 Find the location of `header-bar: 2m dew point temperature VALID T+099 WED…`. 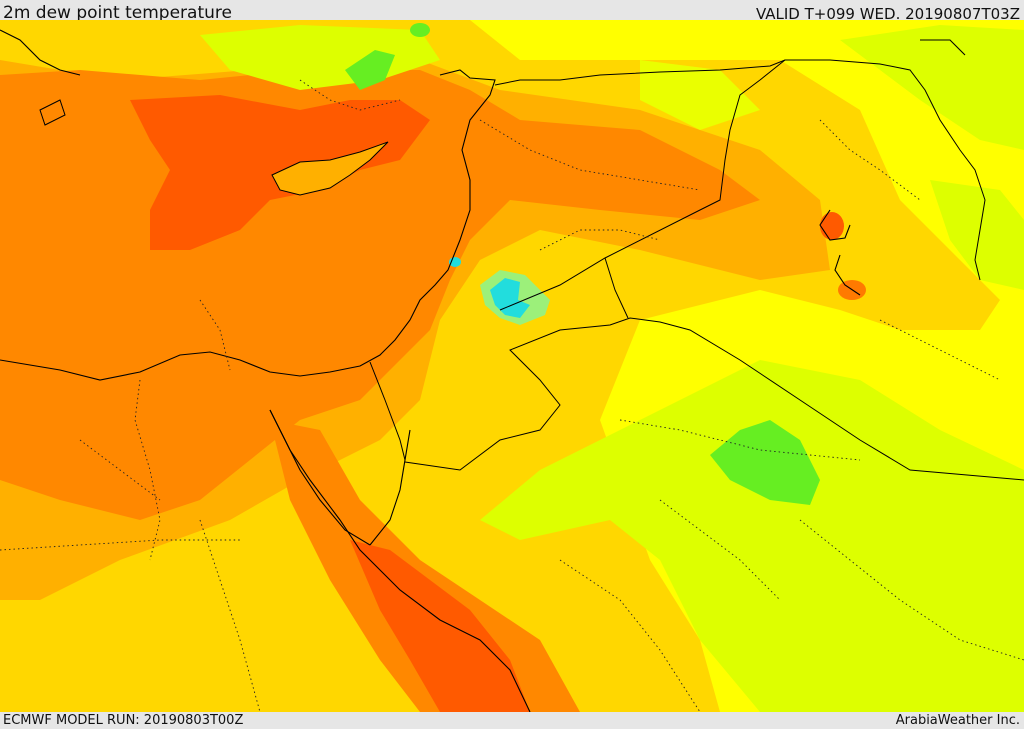

header-bar: 2m dew point temperature VALID T+099 WED… is located at coordinates (512, 11).